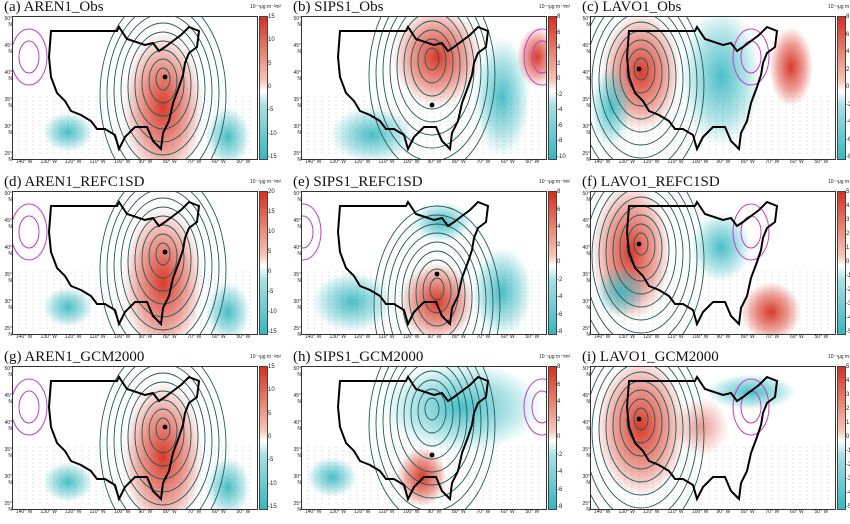 This screenshot has width=850, height=524. Describe the element at coordinates (386, 512) in the screenshot. I see `lon-label: 110° W` at that location.